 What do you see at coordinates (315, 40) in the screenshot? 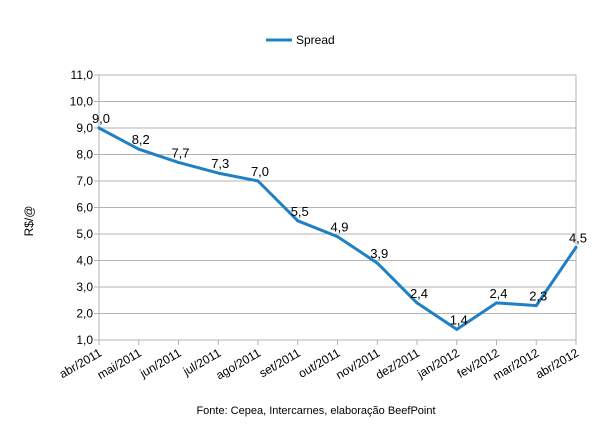
I see `legend-label-spread: Spread` at bounding box center [315, 40].